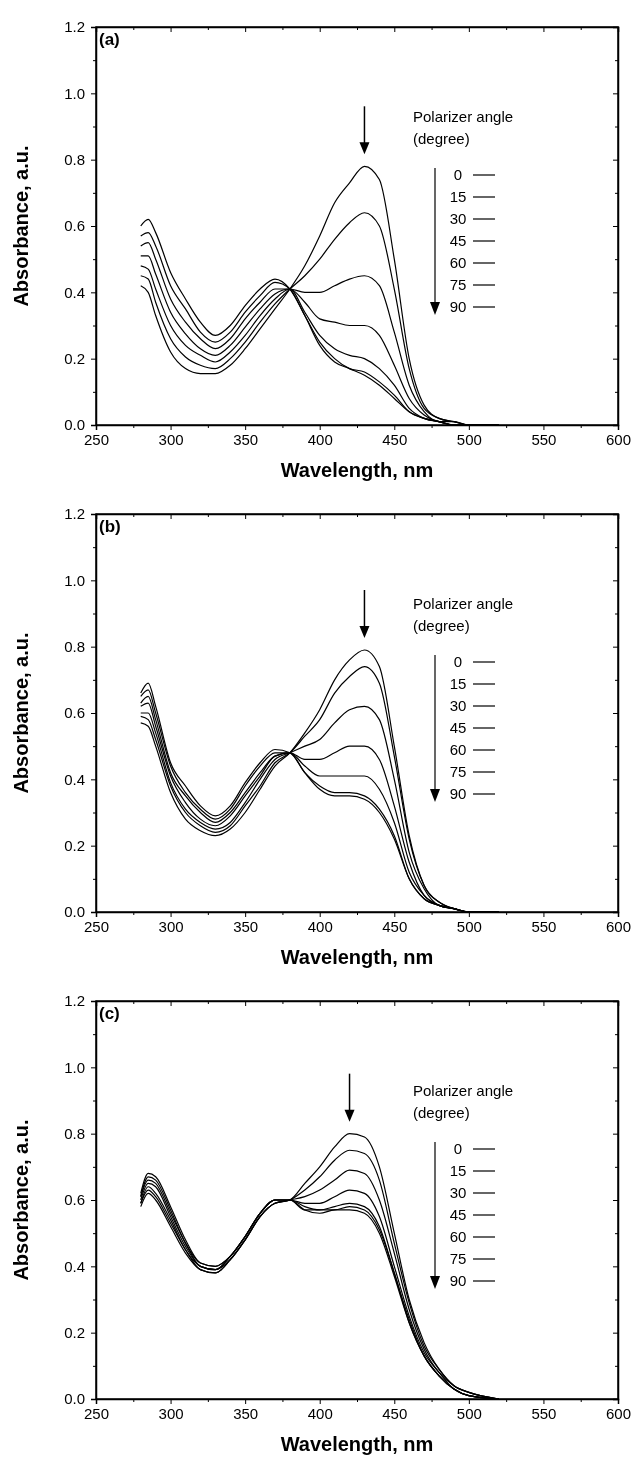  Describe the element at coordinates (110, 526) in the screenshot. I see `chart-title: (b)` at that location.